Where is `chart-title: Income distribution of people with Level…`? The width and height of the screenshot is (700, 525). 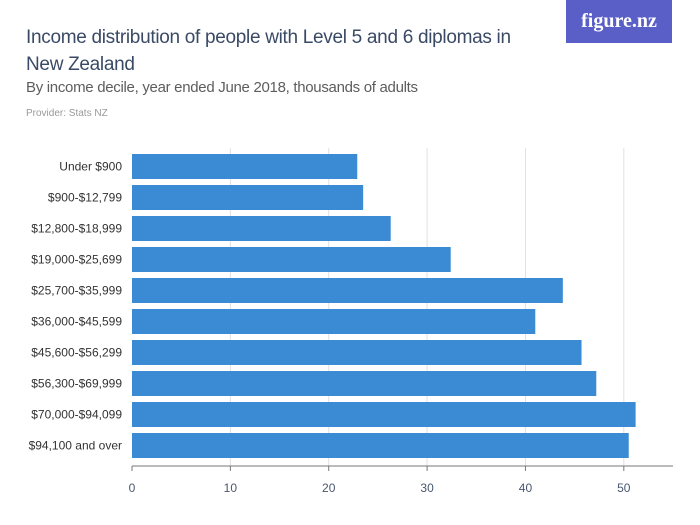 chart-title: Income distribution of people with Level… is located at coordinates (268, 51).